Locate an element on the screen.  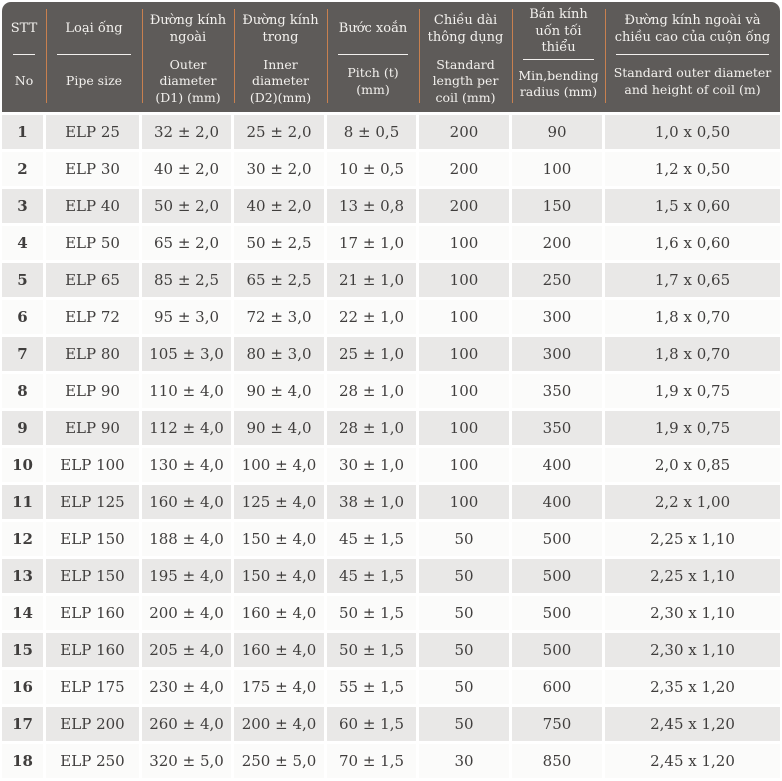
table-cell: 30 ± 2,0 is located at coordinates (279, 169).